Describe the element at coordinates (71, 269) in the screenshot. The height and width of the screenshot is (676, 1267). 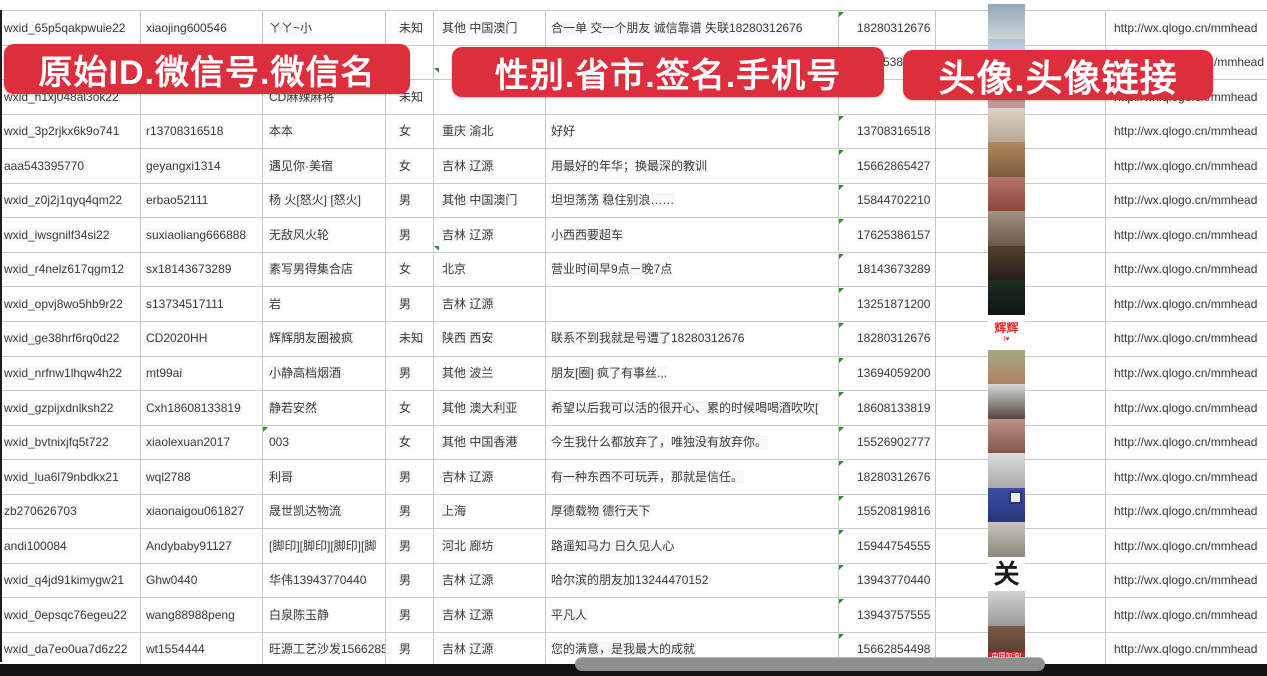
I see `cell-original-id: wxid_r4nelz617qgm12` at that location.